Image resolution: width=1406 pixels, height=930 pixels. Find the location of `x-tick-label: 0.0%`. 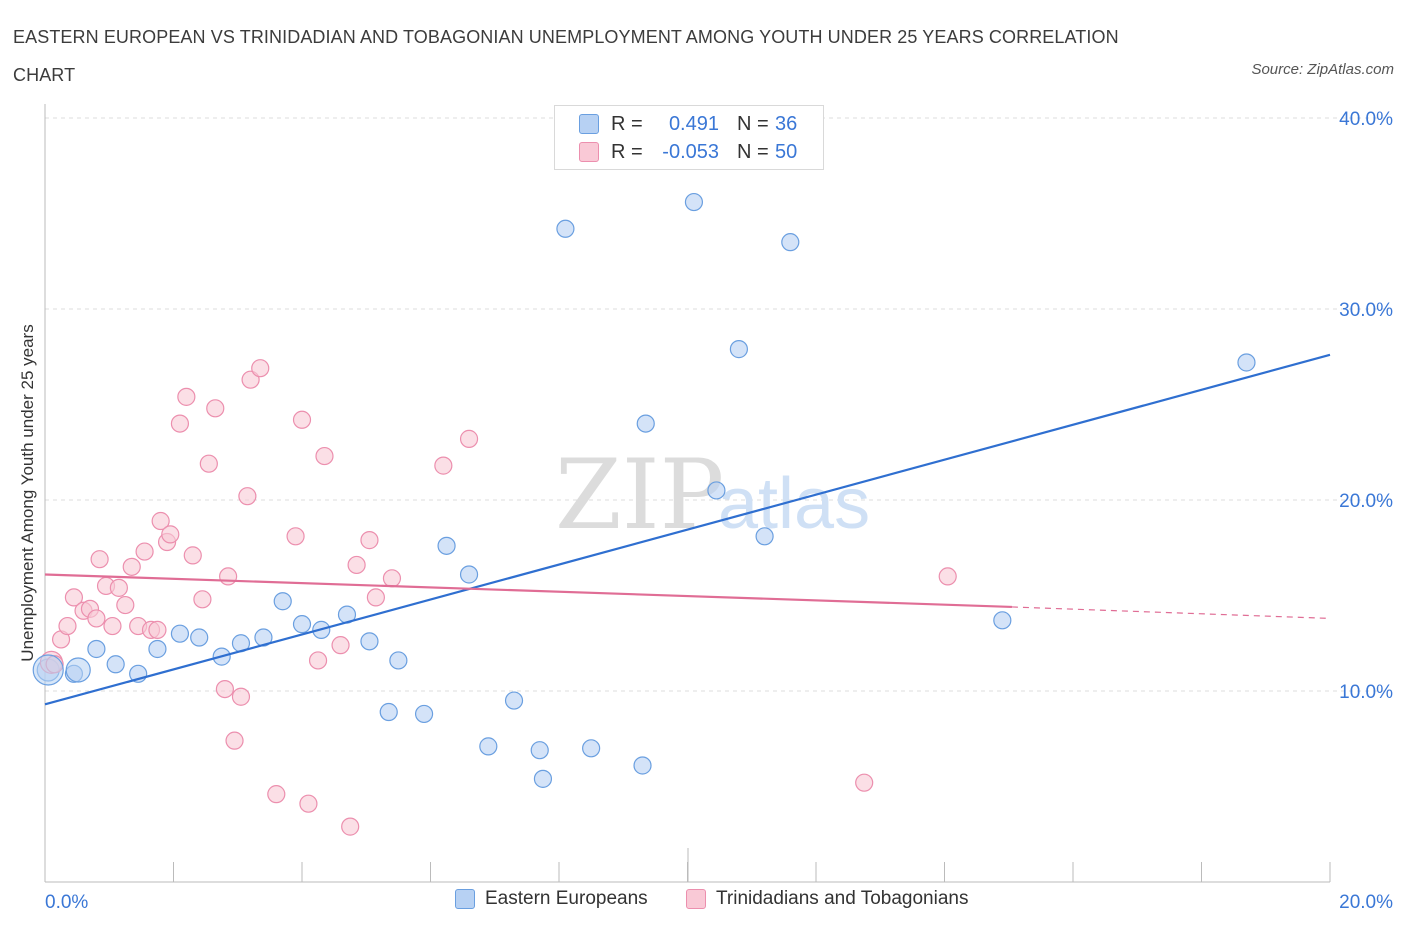

x-tick-label: 0.0% is located at coordinates (66, 902).